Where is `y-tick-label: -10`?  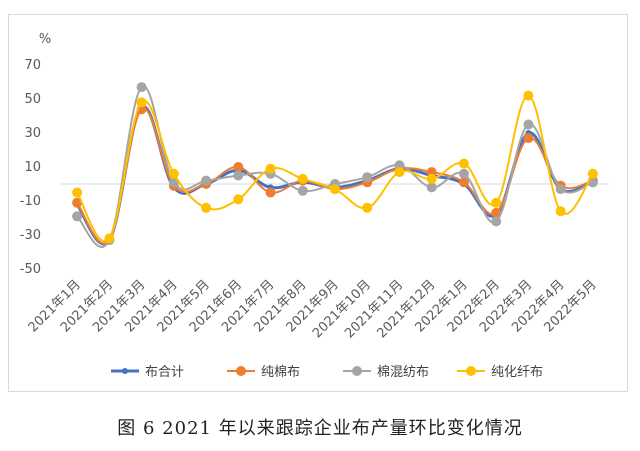 y-tick-label: -10 is located at coordinates (30, 201).